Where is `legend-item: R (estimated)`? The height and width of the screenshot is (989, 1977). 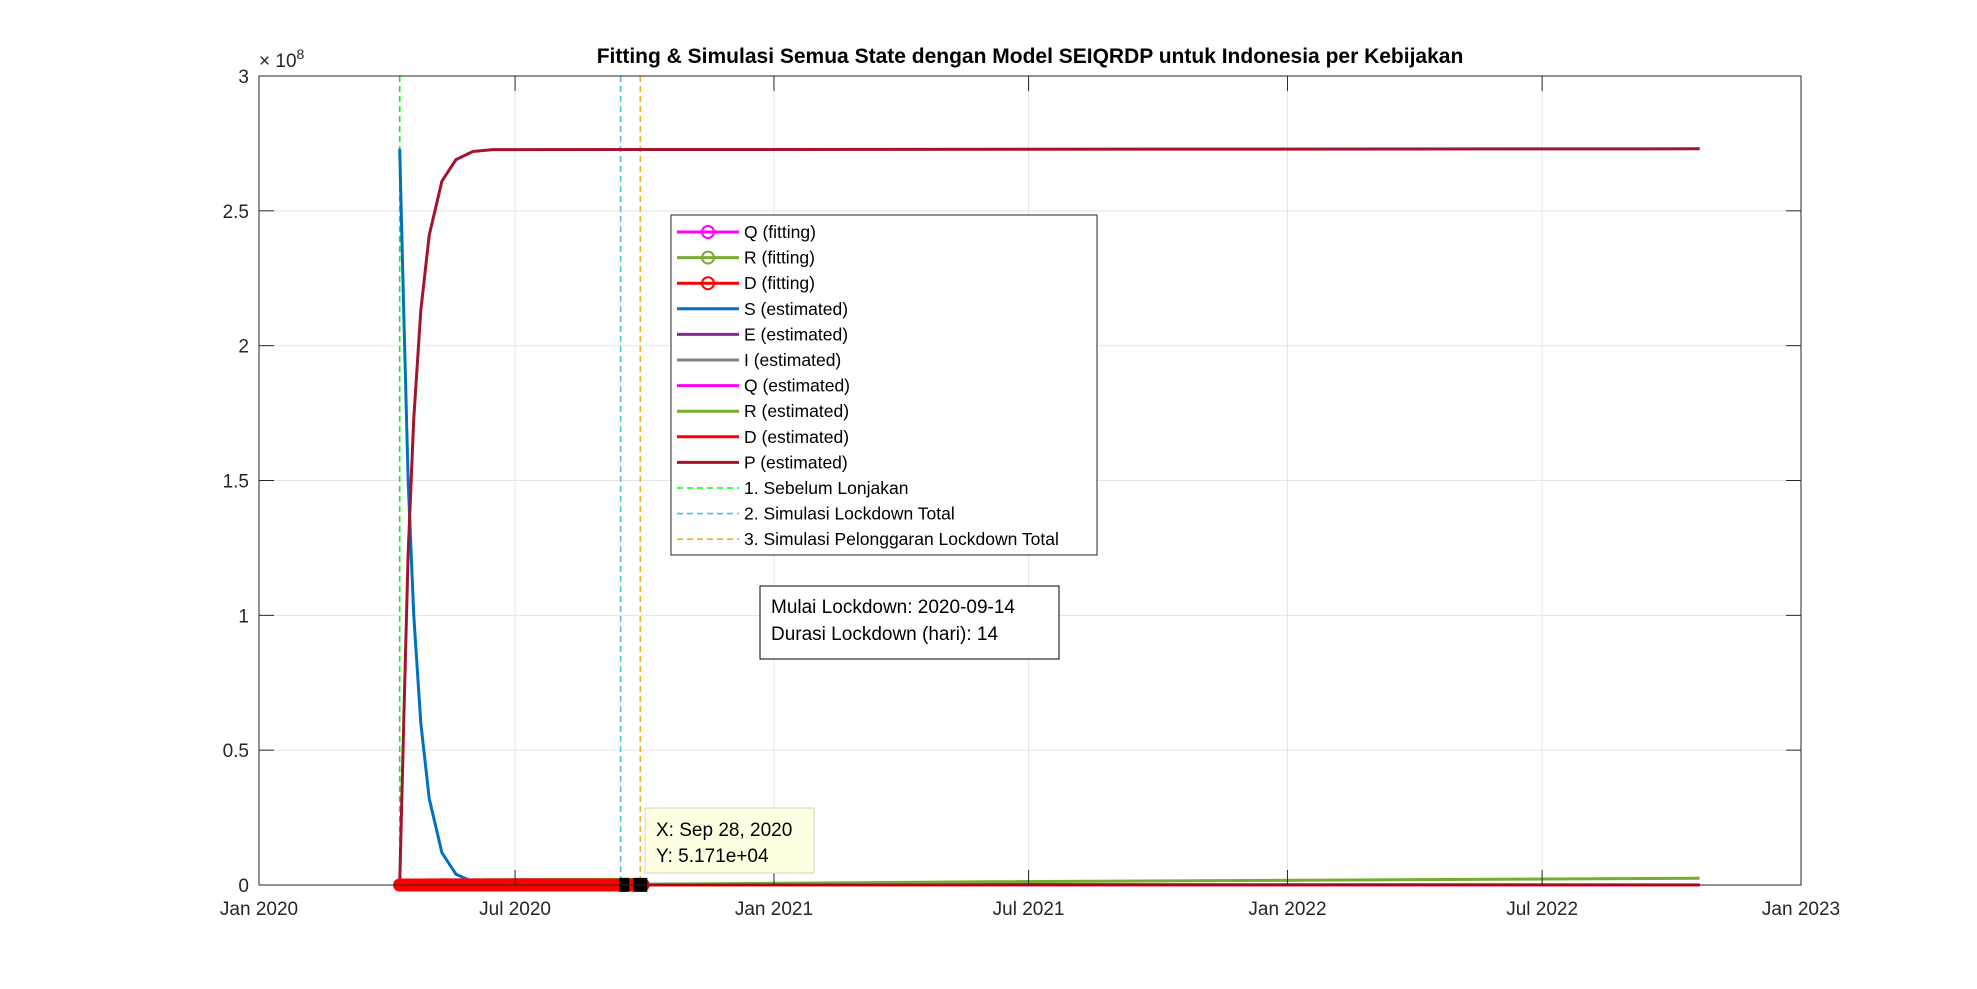 legend-item: R (estimated) is located at coordinates (763, 411).